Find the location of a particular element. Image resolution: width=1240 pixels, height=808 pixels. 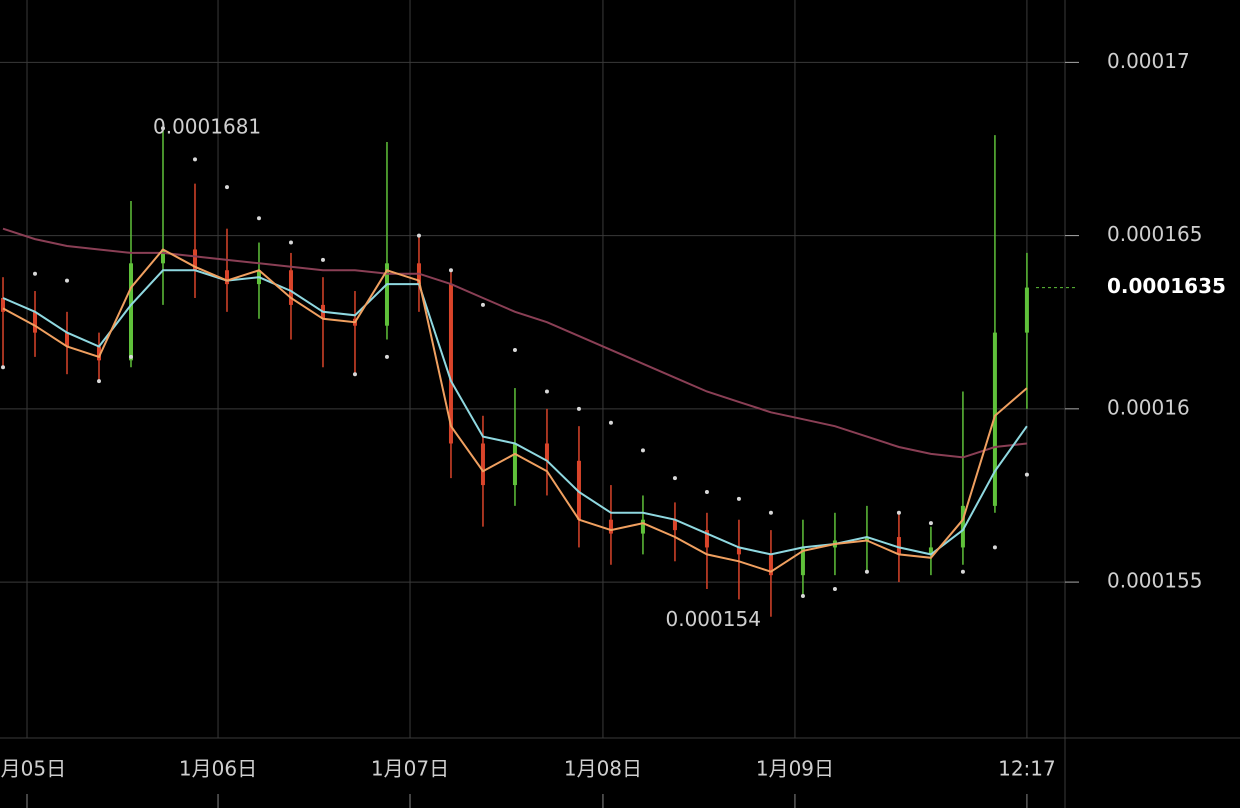

y-tick-label: 0.000165 is located at coordinates (1154, 234).